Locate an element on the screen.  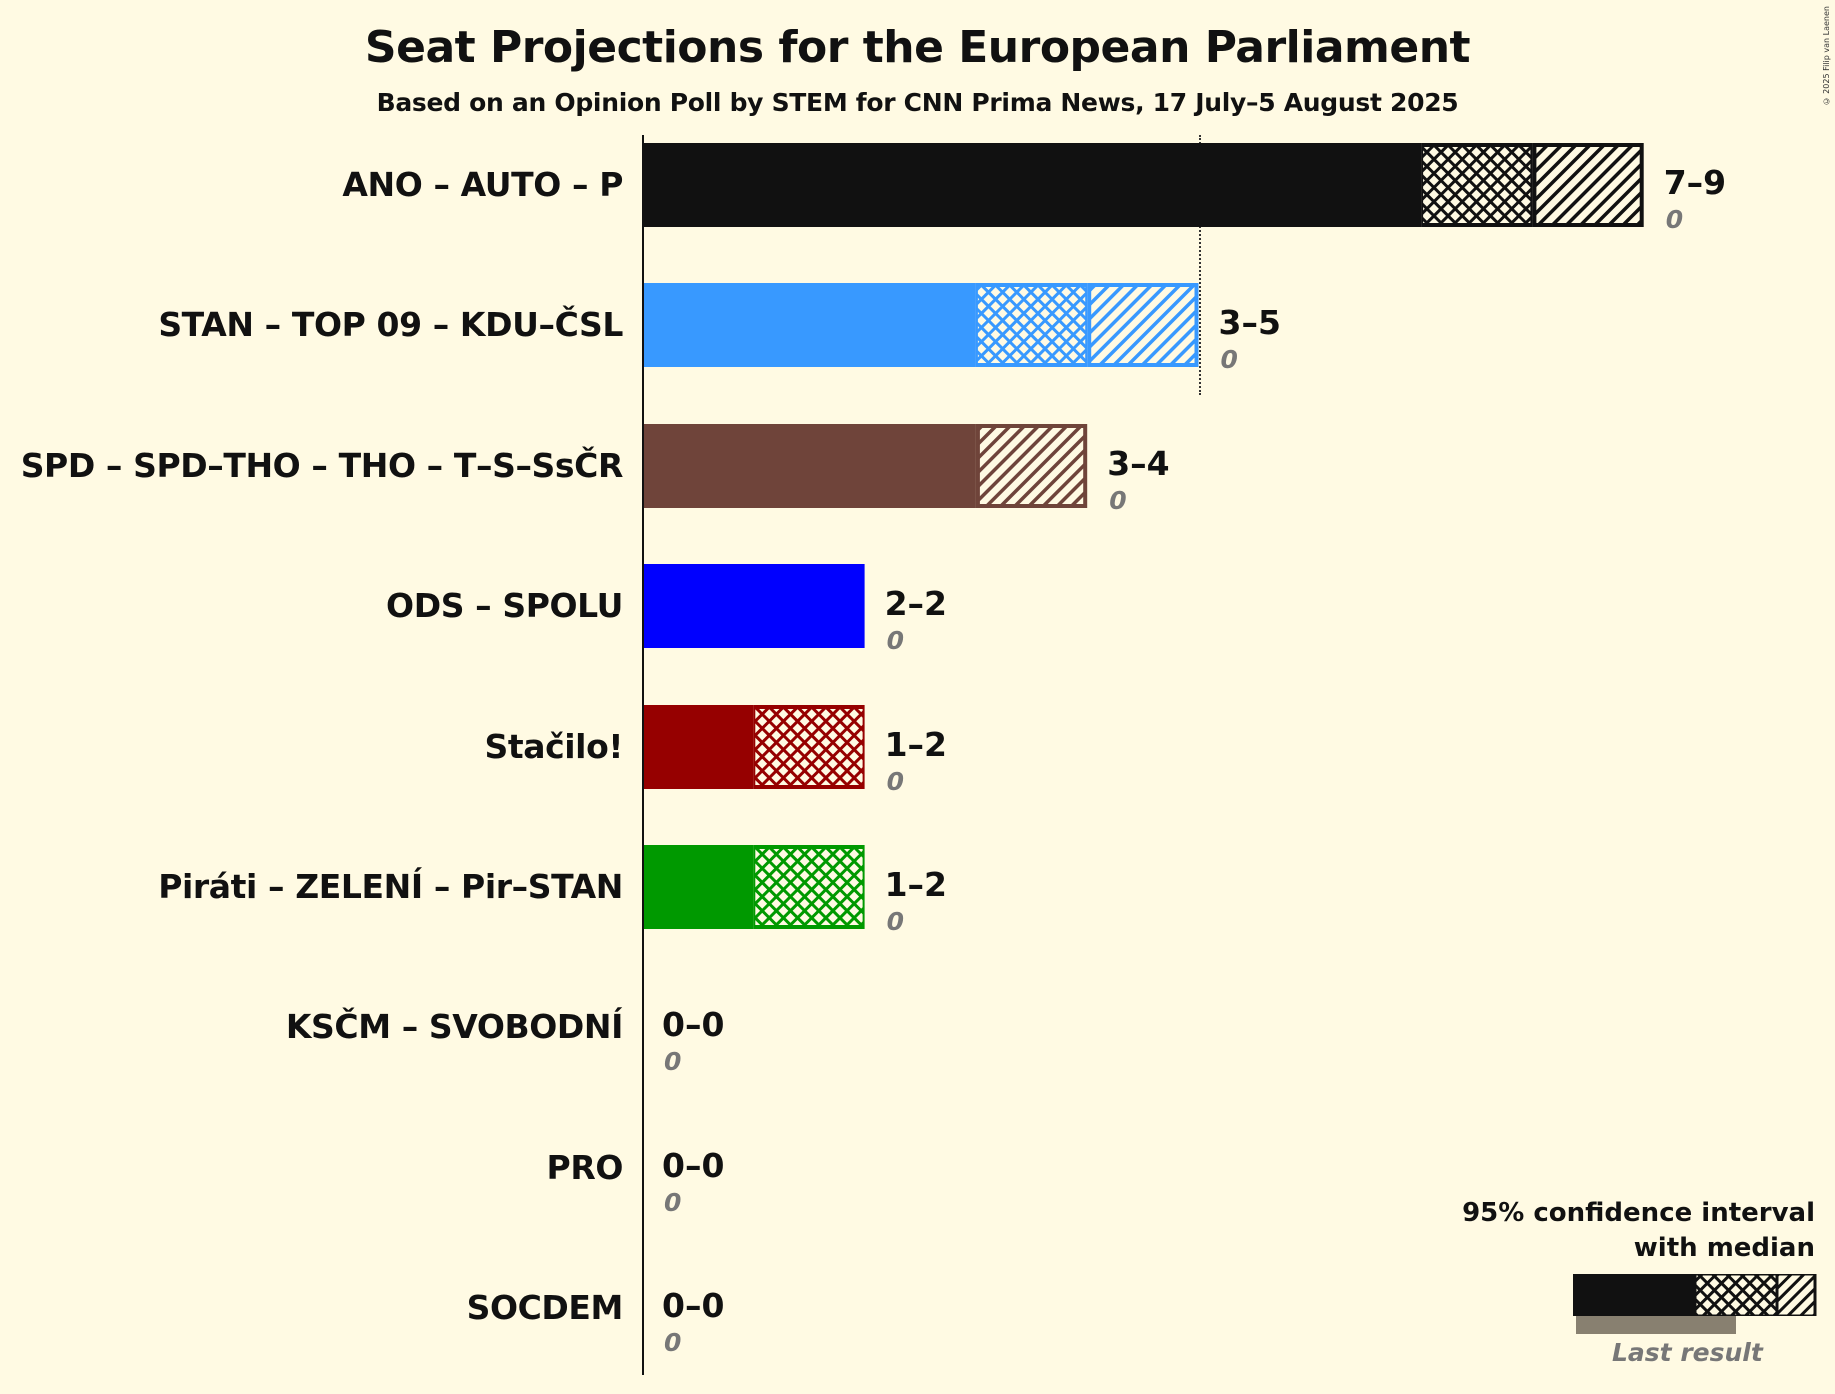
legend-last-result-bar is located at coordinates (1656, 1325).